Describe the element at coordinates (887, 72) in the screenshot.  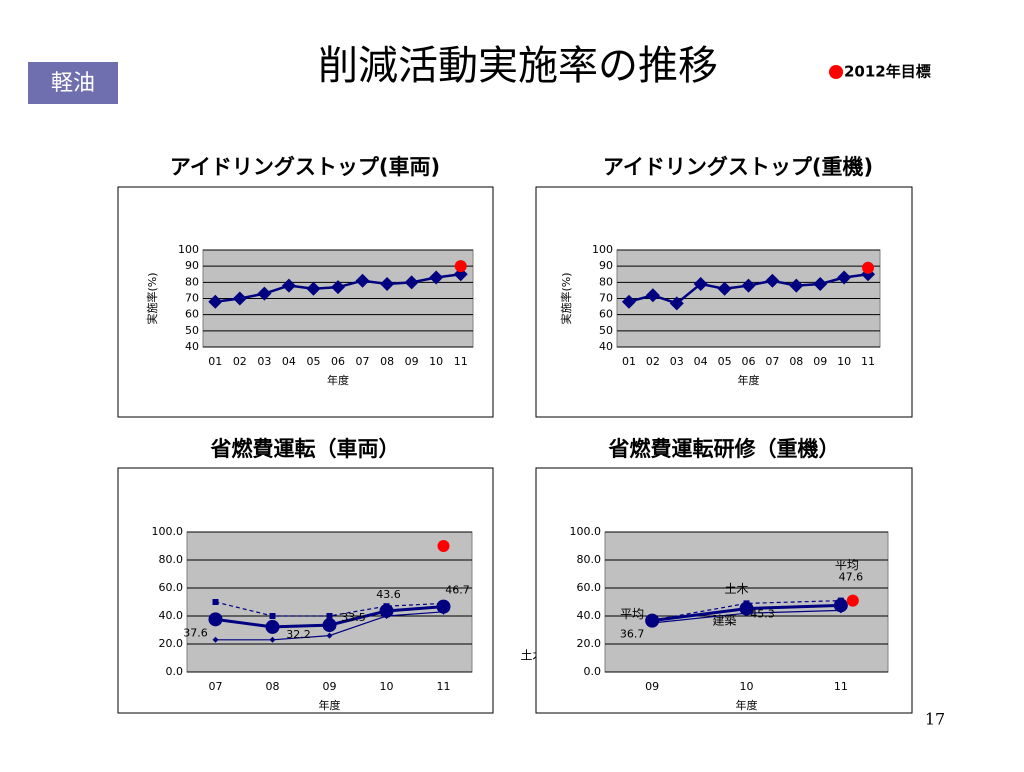
I see `legend-label: 2012年目標` at that location.